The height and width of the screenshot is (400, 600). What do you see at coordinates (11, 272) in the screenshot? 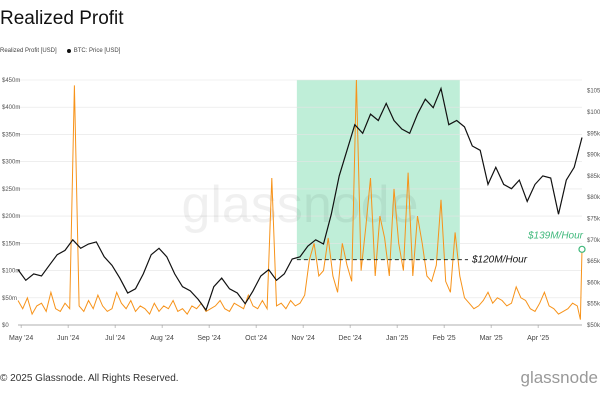
I see `y-left-tick-label: $100m` at bounding box center [11, 272].